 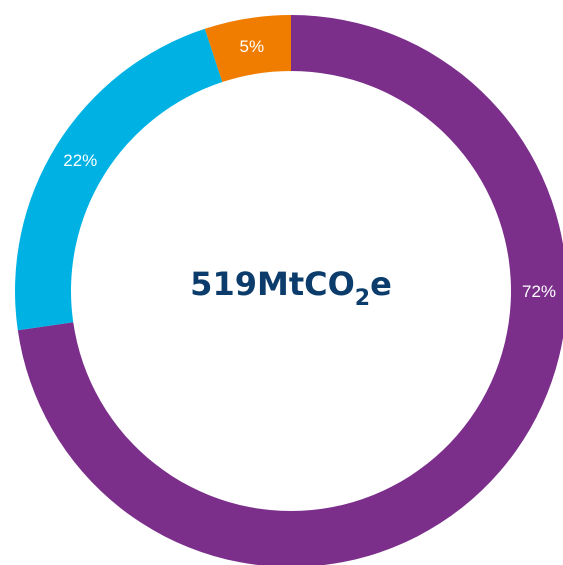 What do you see at coordinates (306, 284) in the screenshot?
I see `center-total-unit: MtCO` at bounding box center [306, 284].